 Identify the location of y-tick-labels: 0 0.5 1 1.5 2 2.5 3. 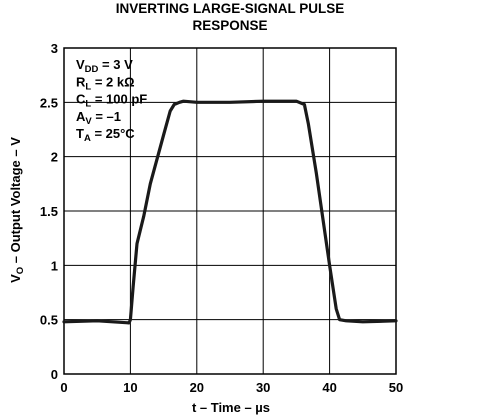
(49, 211).